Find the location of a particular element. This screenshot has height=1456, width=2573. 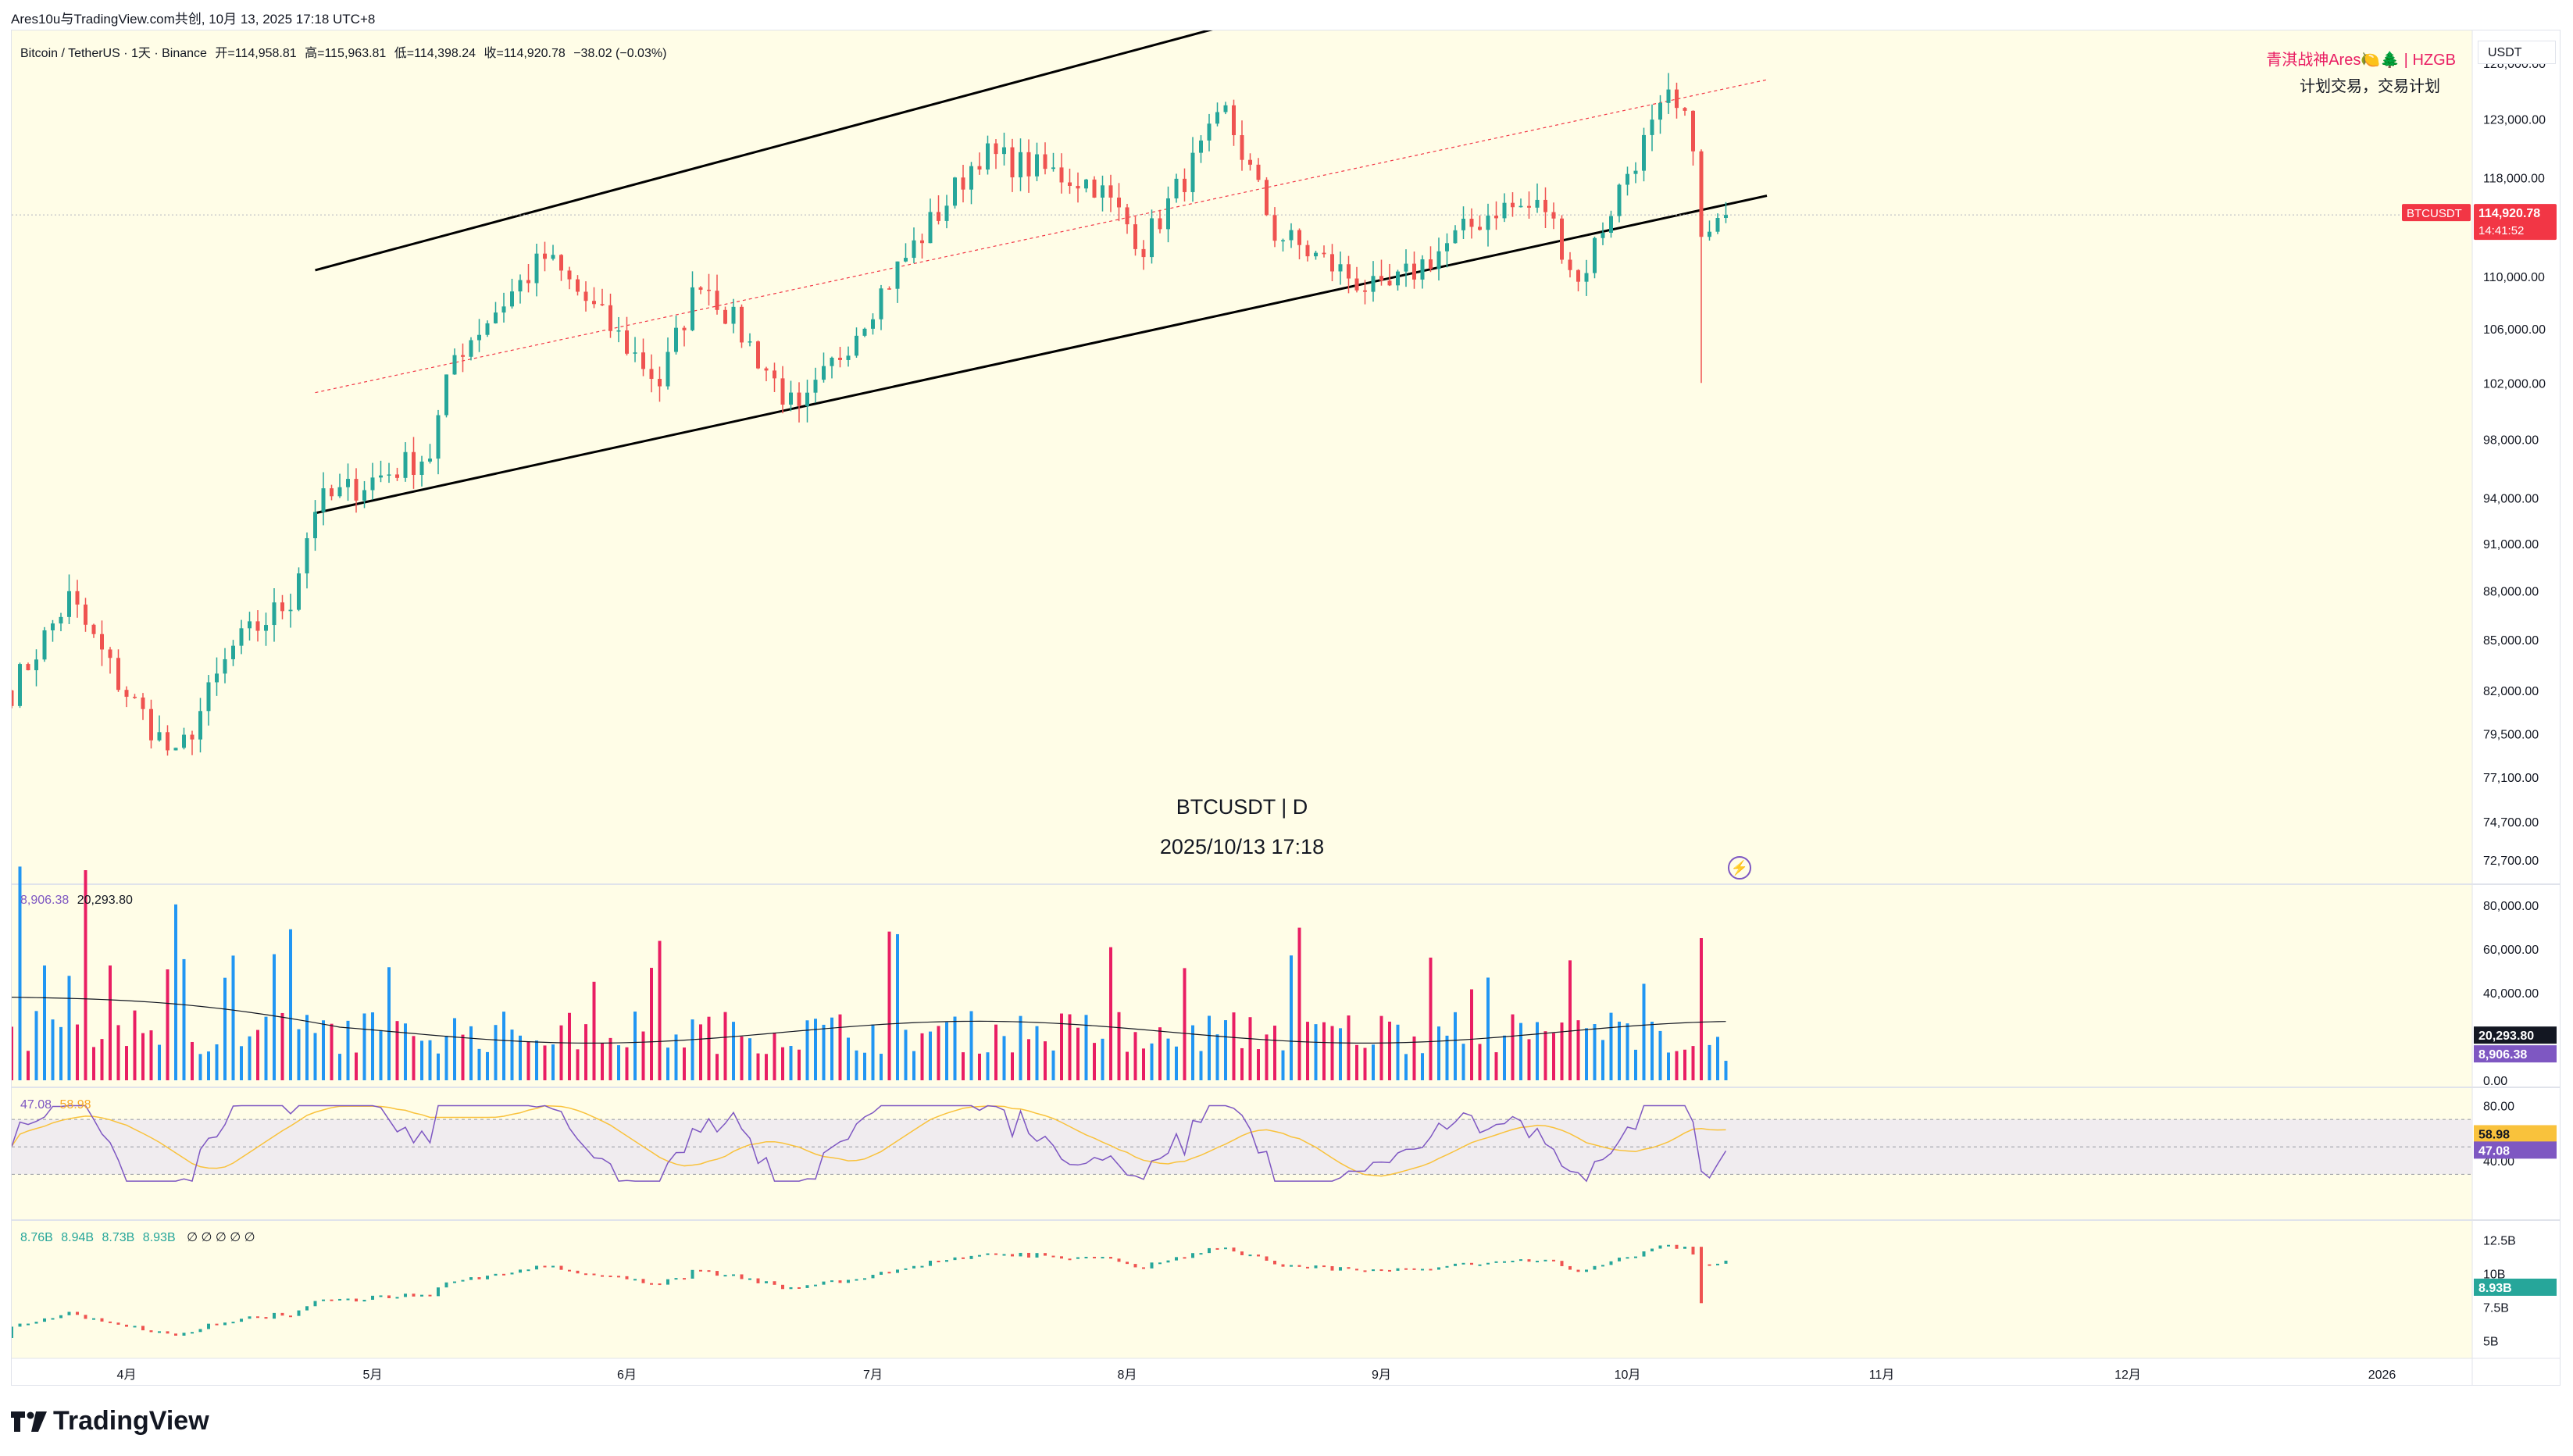

volume-tick-label: 0.00 is located at coordinates (2495, 1081).